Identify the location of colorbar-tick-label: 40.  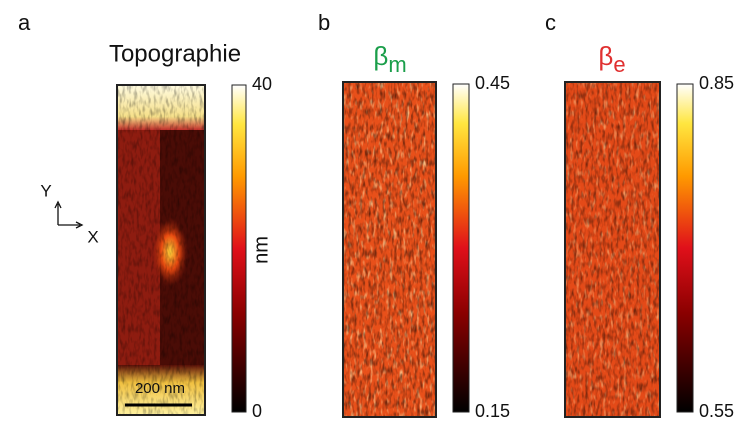
(262, 84).